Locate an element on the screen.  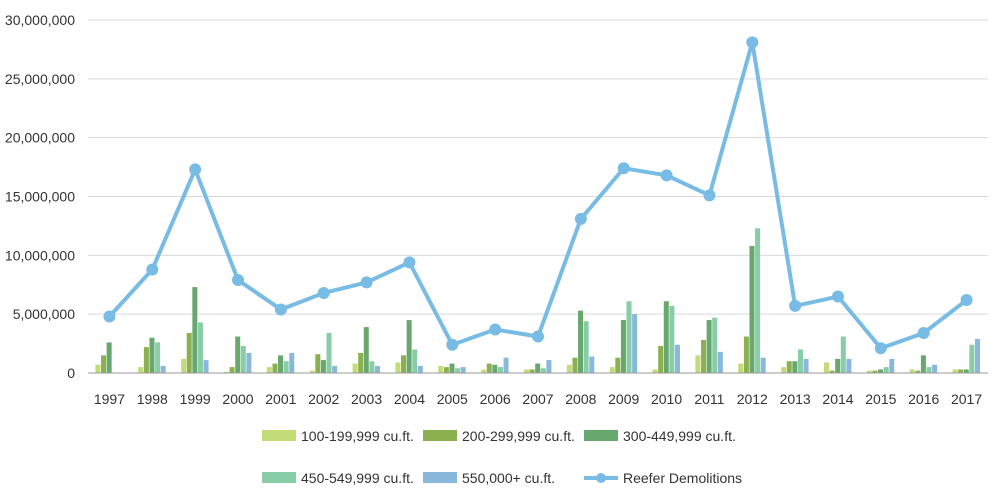
y-tick-label: 30,000,000 is located at coordinates (40, 20).